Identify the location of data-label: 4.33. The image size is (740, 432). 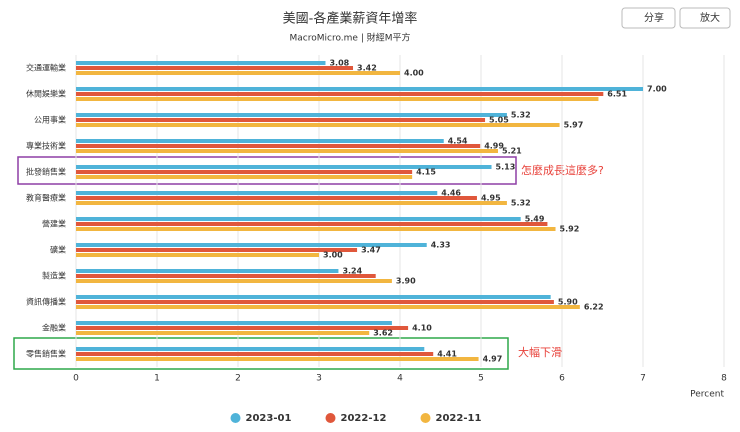
(441, 245).